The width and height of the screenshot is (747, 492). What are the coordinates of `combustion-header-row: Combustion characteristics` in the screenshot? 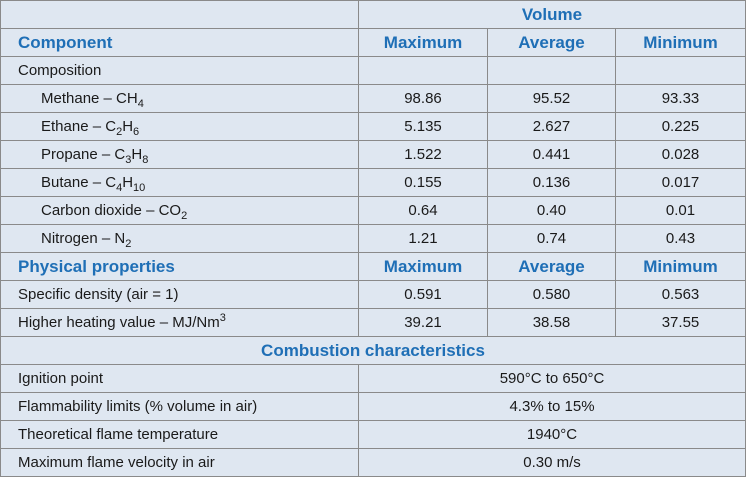 It's located at (373, 350).